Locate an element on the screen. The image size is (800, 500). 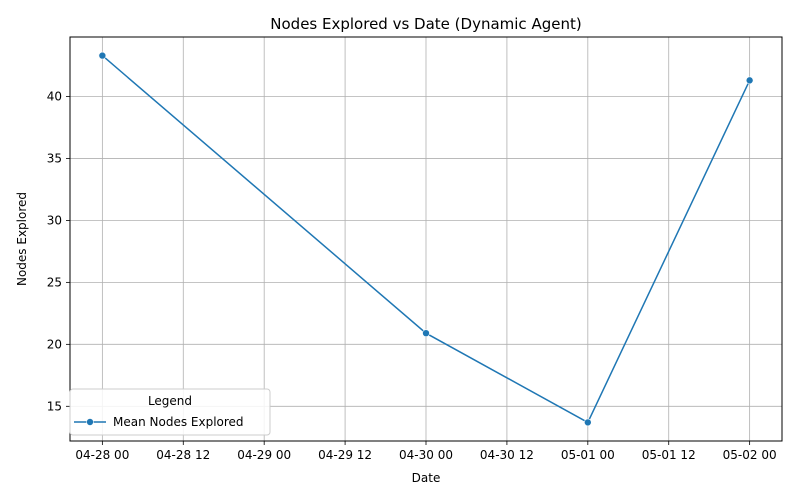
legend-marker-mean-nodes-explored is located at coordinates (90, 422).